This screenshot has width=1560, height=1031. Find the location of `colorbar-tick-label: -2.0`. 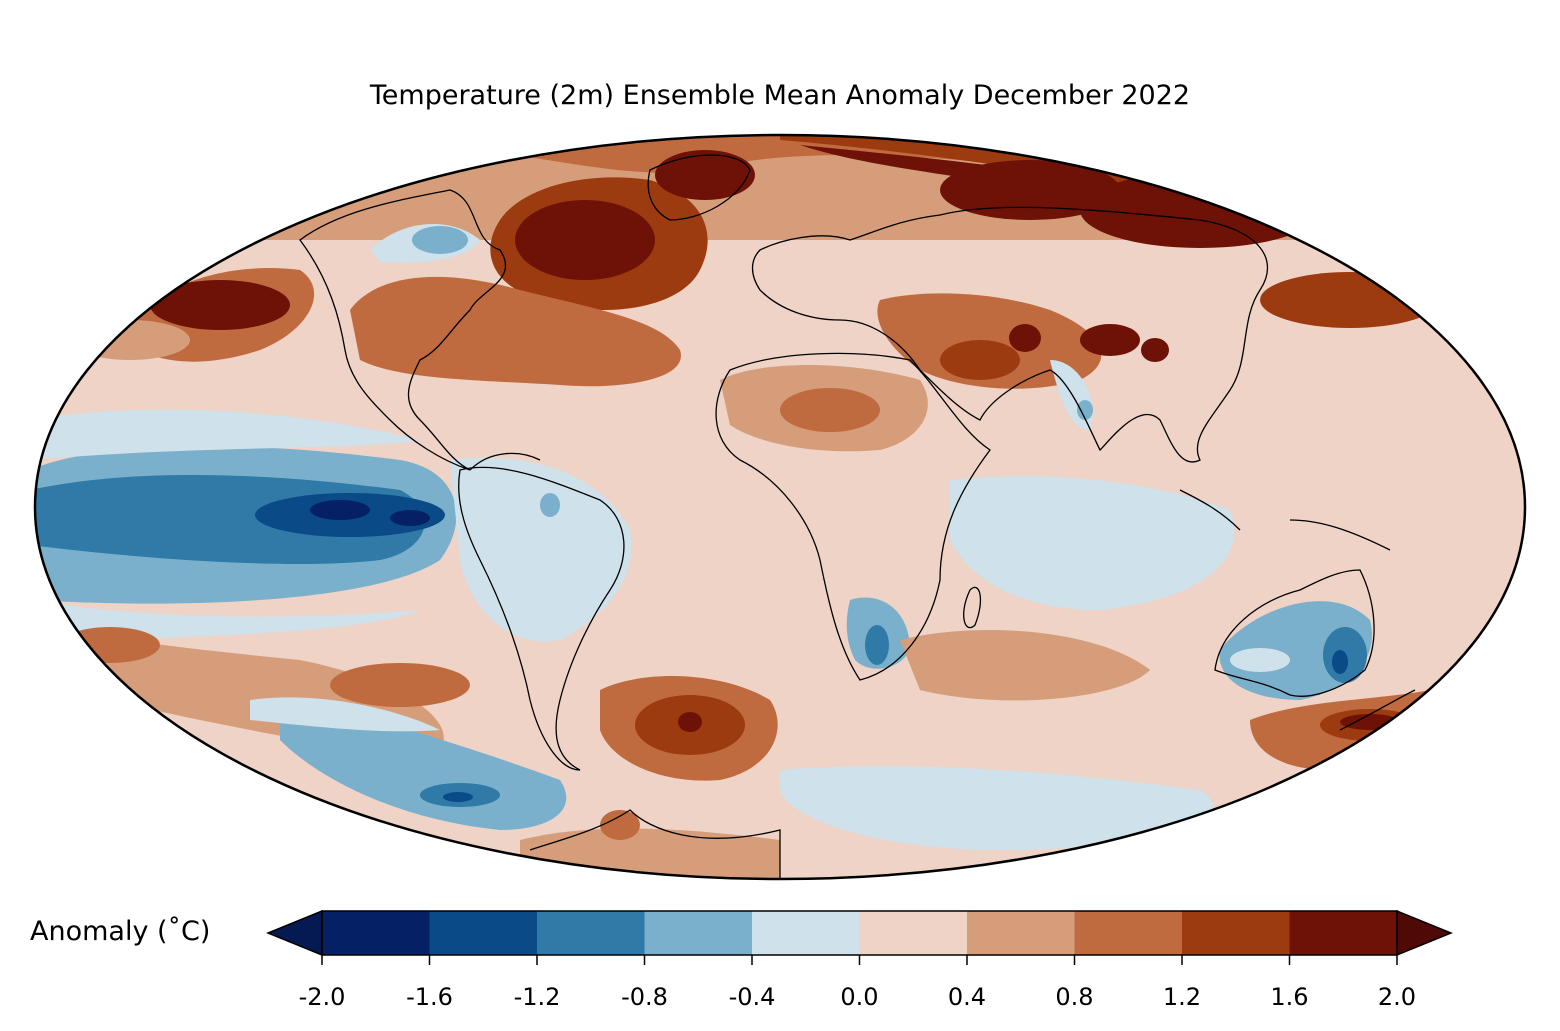

colorbar-tick-label: -2.0 is located at coordinates (322, 997).